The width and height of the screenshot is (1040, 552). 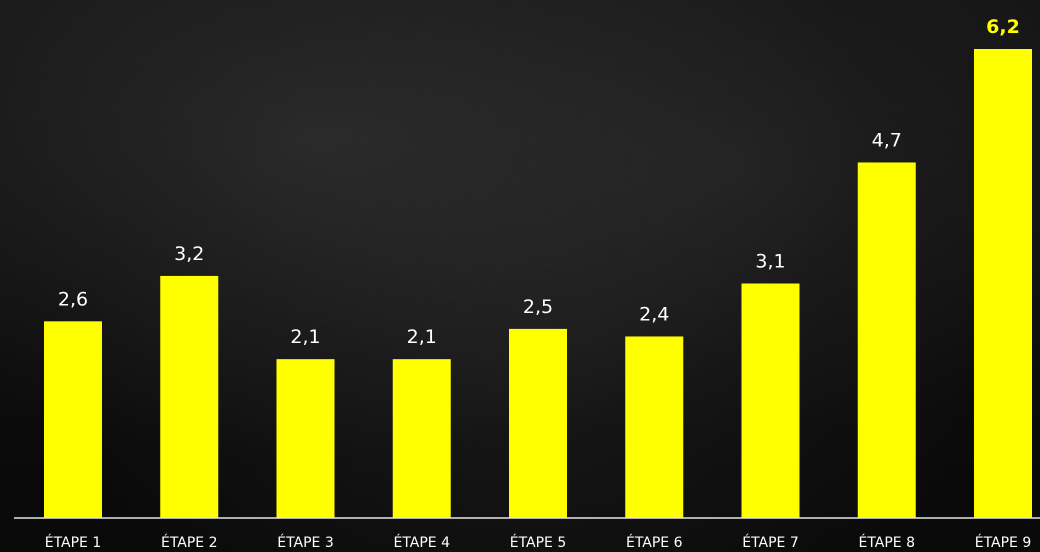 What do you see at coordinates (886, 542) in the screenshot?
I see `x-tick-label-8: ÉTAPE 8` at bounding box center [886, 542].